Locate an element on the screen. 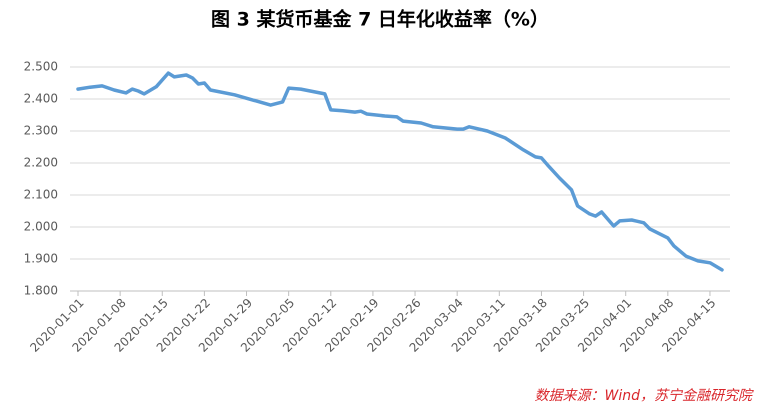  y-tick-label: 2.500 is located at coordinates (41, 67).